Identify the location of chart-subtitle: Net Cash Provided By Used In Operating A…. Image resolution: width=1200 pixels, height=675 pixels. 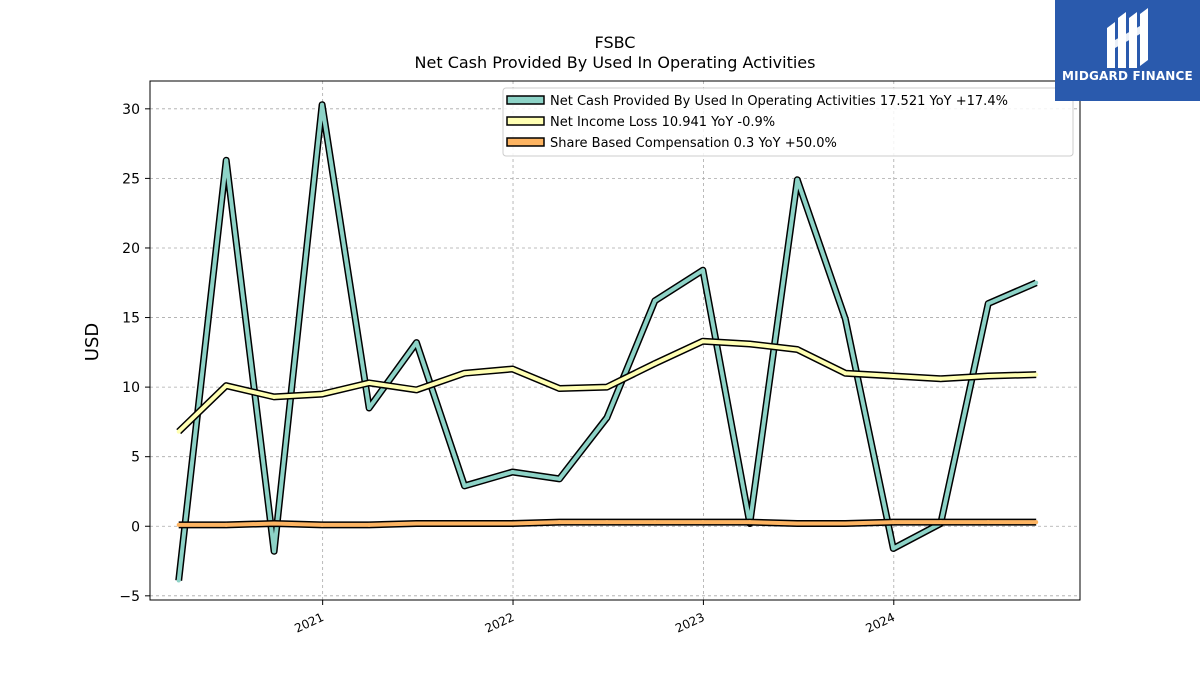
(615, 62).